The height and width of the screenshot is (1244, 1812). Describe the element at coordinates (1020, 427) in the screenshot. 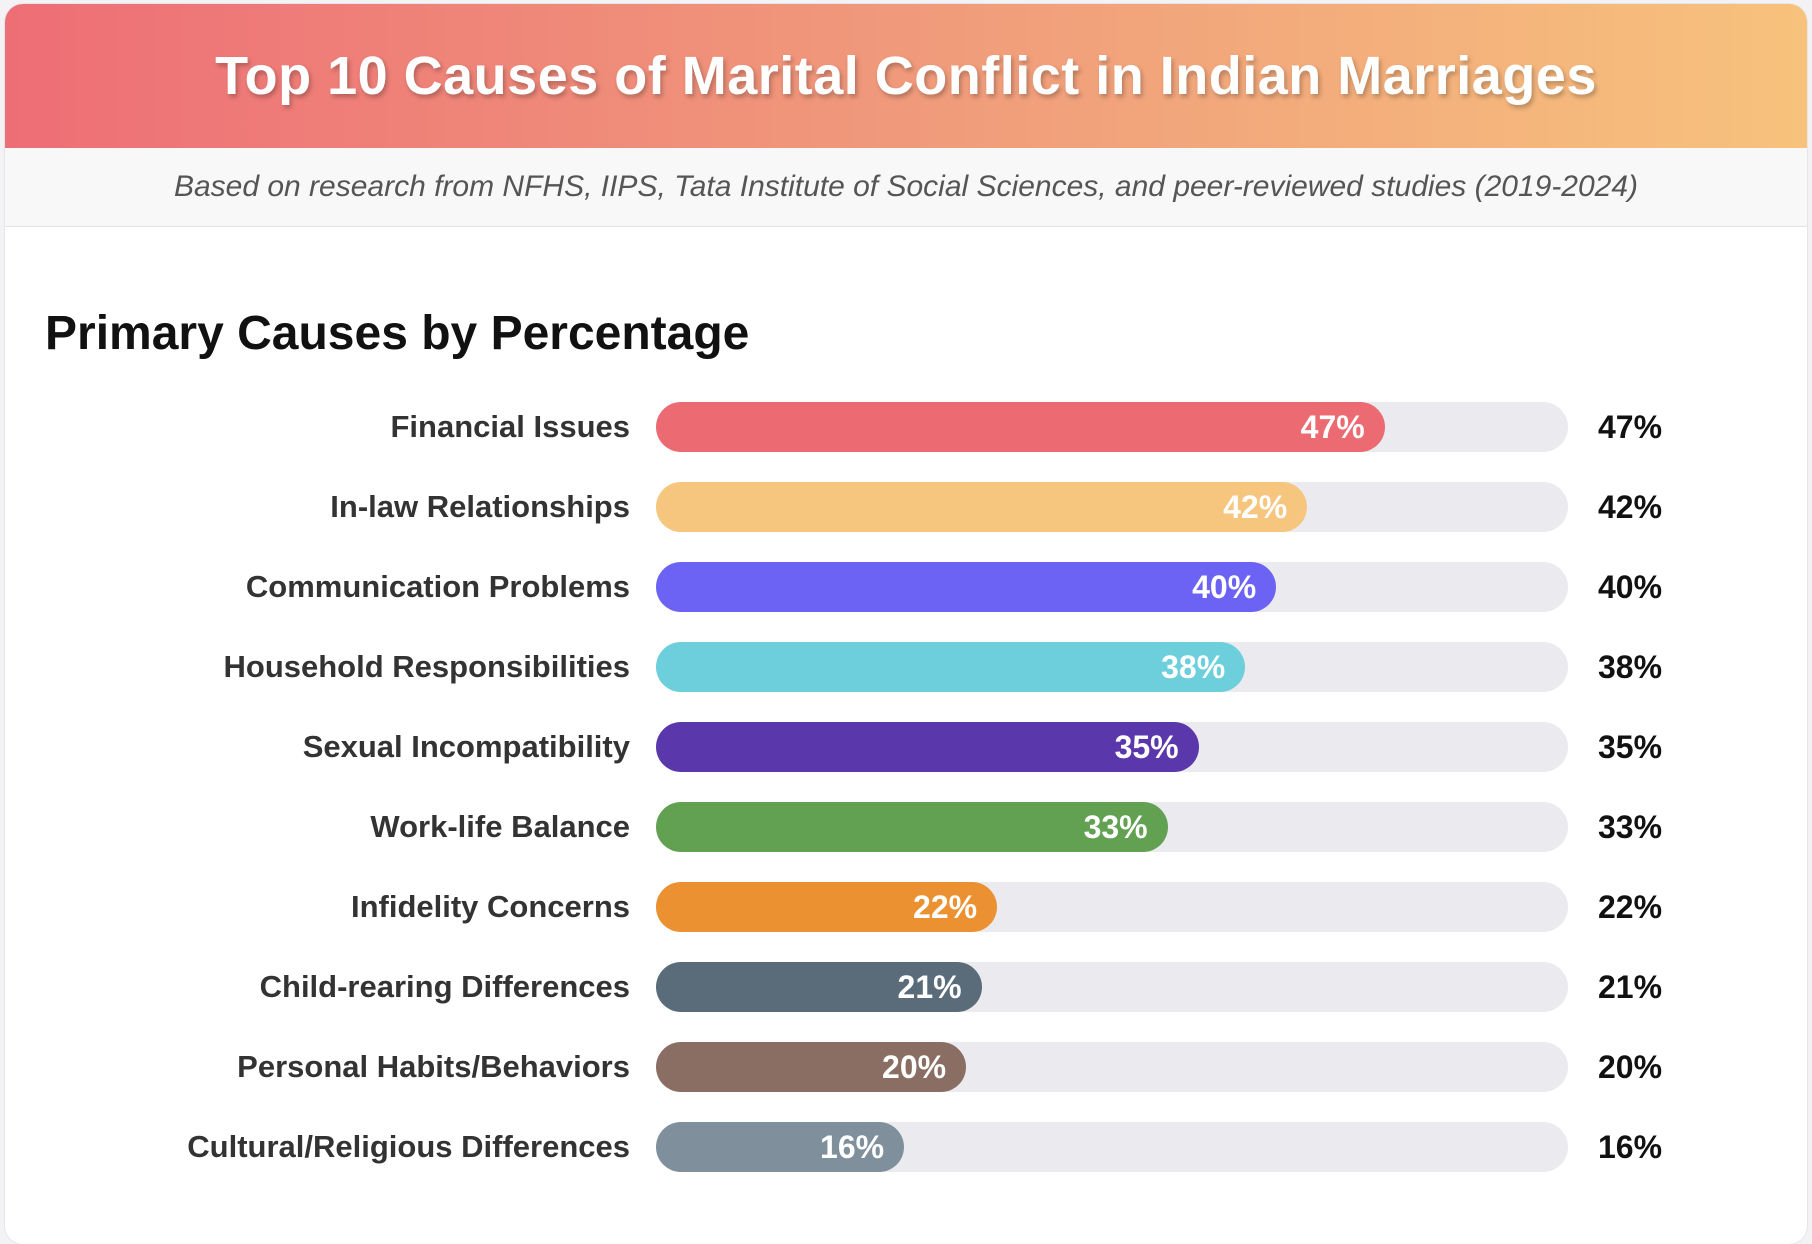

I see `bar: 47%` at that location.